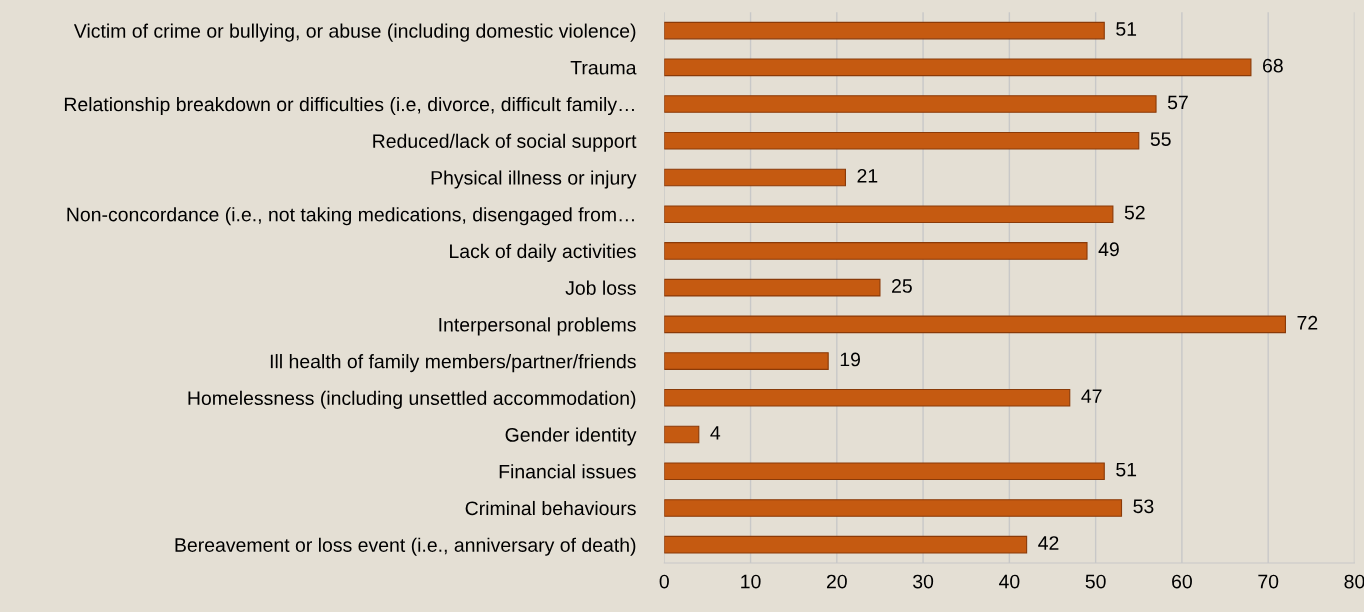 The height and width of the screenshot is (612, 1364). What do you see at coordinates (1160, 139) in the screenshot?
I see `data-label: 55` at bounding box center [1160, 139].